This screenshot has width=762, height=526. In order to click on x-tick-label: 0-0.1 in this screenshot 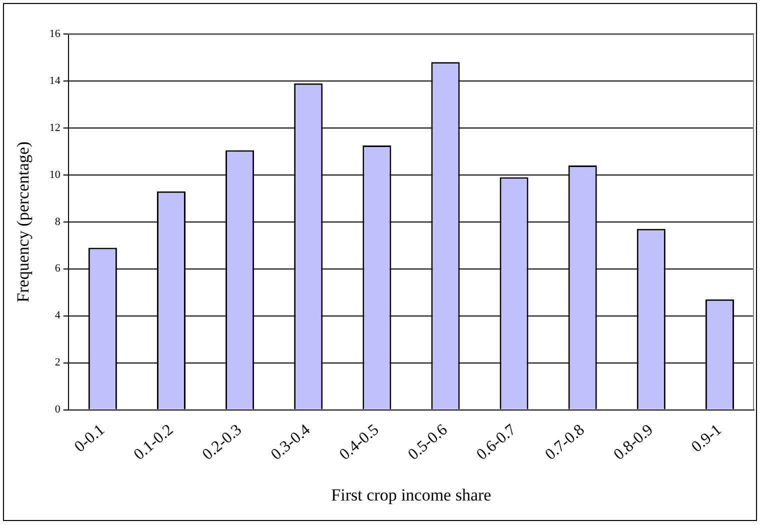, I will do `click(89, 438)`.